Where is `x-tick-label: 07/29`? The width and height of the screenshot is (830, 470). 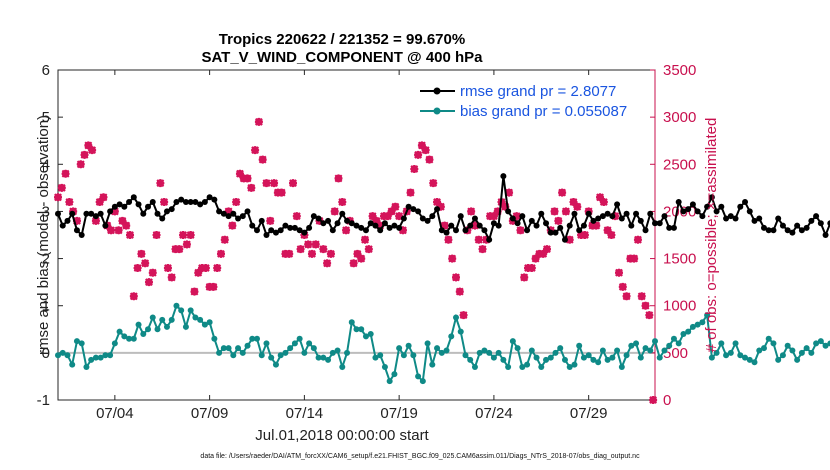
x-tick-label: 07/29 is located at coordinates (589, 413).